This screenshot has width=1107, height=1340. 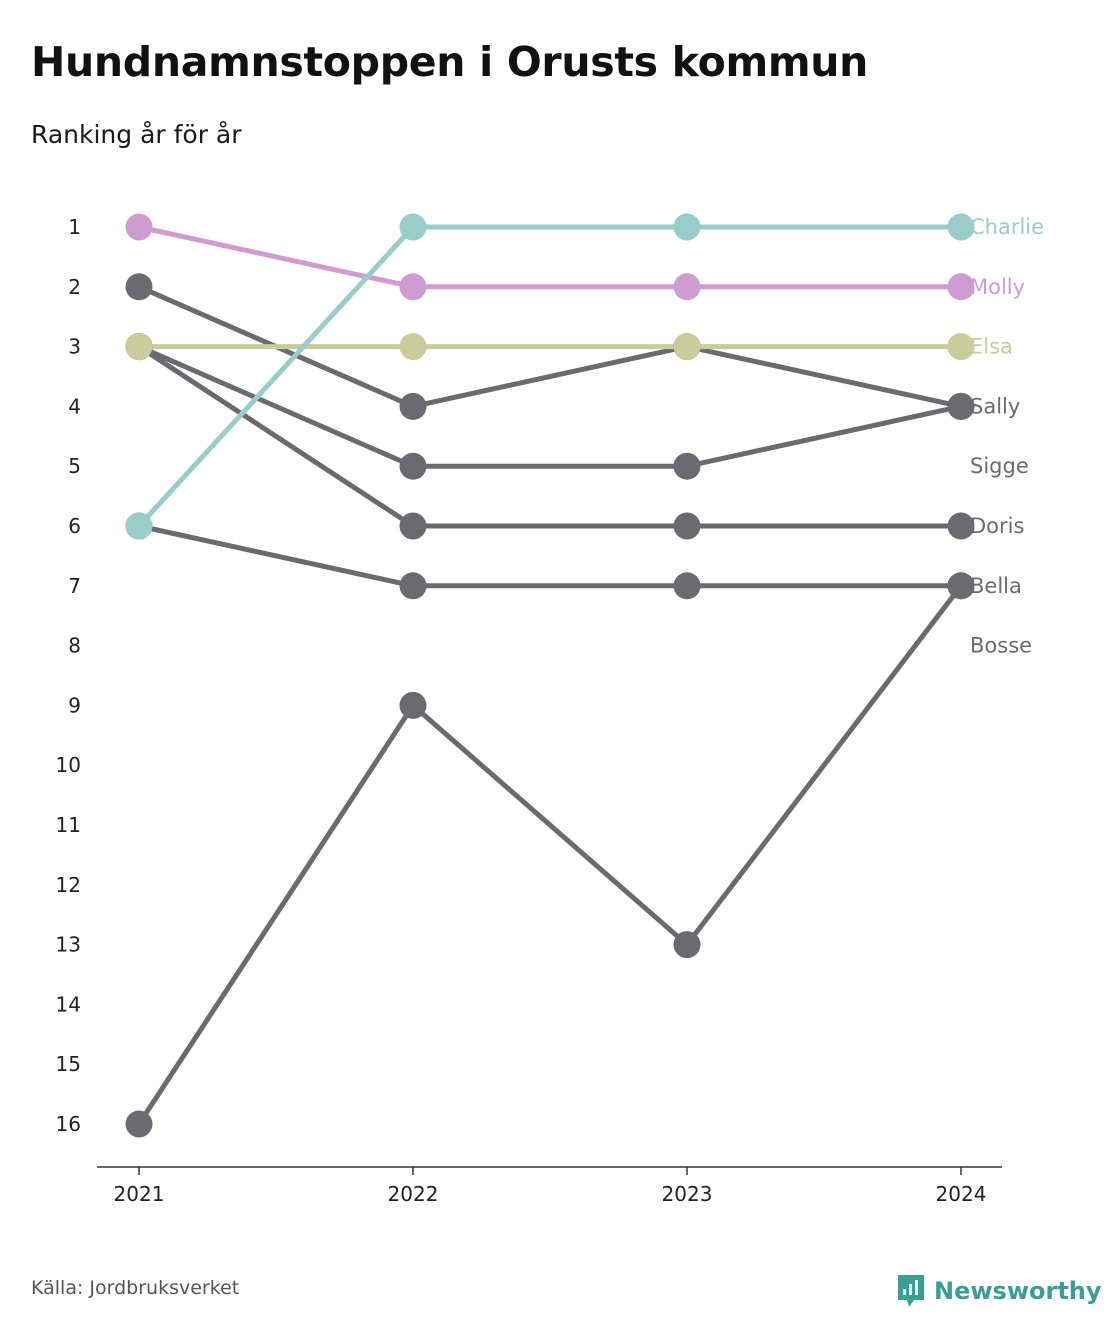 What do you see at coordinates (68, 945) in the screenshot?
I see `y-tick-label: 13` at bounding box center [68, 945].